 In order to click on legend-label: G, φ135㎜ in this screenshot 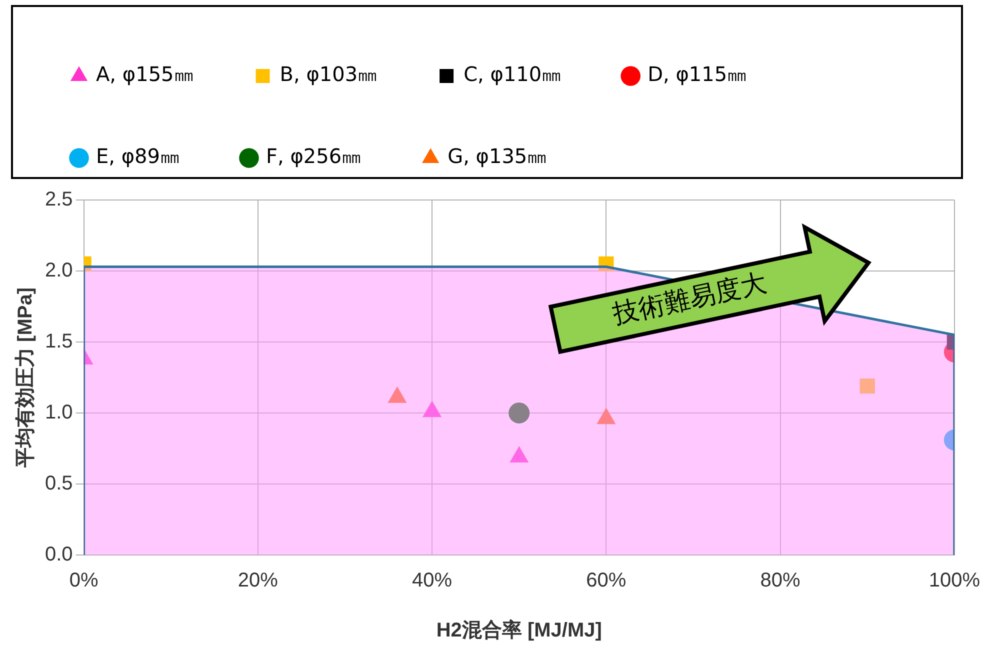, I will do `click(498, 156)`.